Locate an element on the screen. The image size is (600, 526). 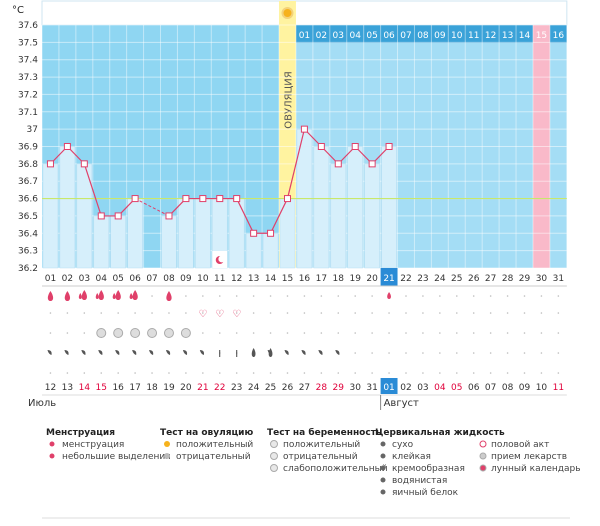
calendar-date: 08 is located at coordinates (508, 388).